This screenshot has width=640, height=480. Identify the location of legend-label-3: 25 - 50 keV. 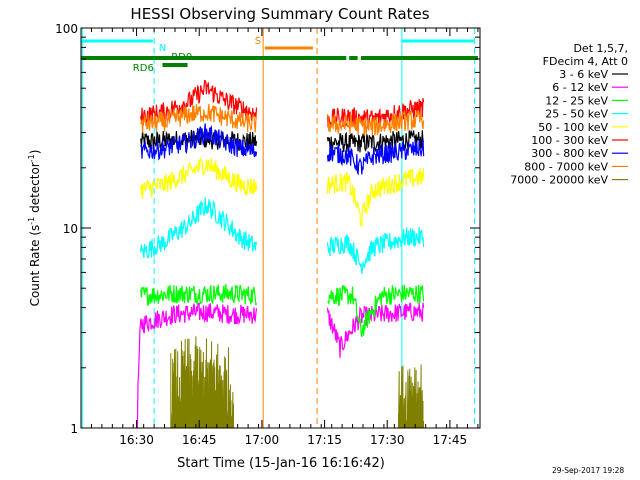
(576, 114).